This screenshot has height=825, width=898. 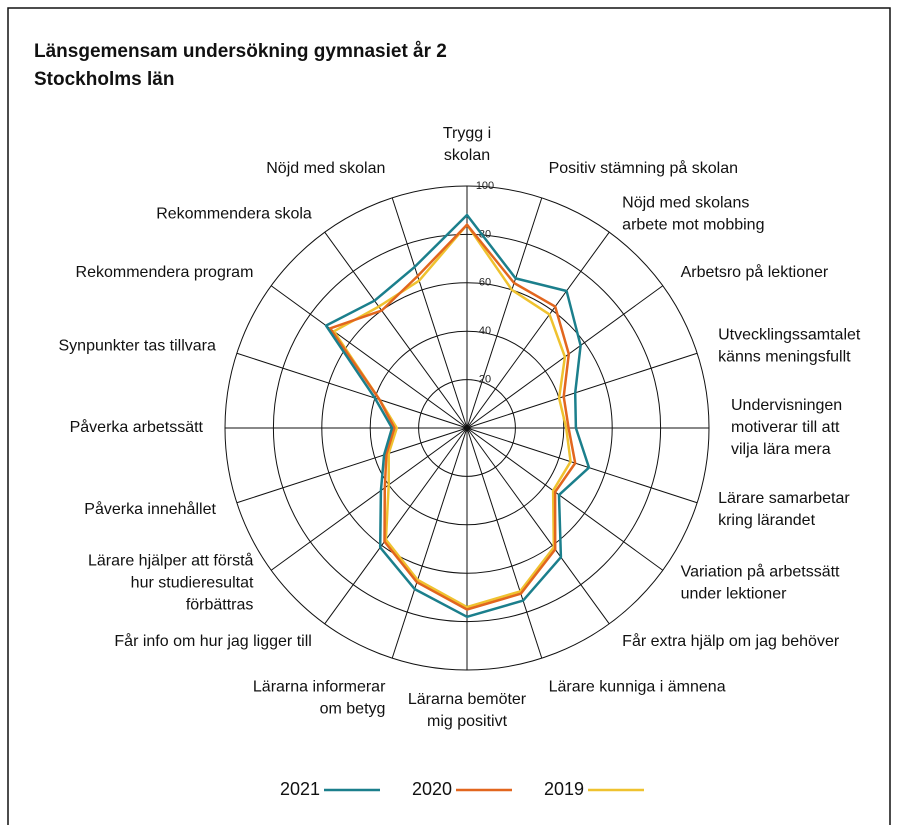 I want to click on axis-label-line: Utvecklingssamtalet, so click(x=789, y=335).